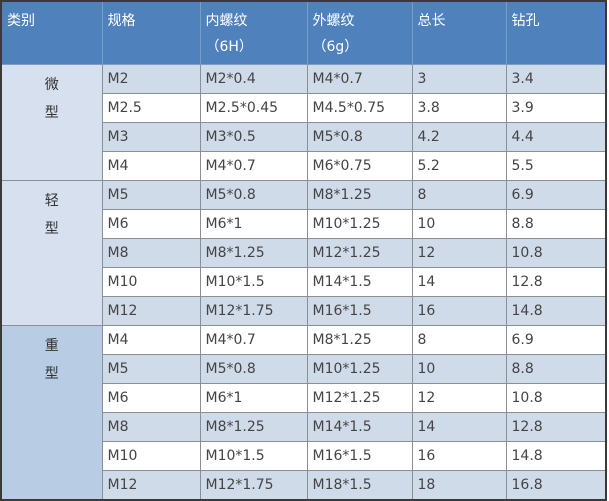  I want to click on header-drill-hole: 钻孔, so click(556, 32).